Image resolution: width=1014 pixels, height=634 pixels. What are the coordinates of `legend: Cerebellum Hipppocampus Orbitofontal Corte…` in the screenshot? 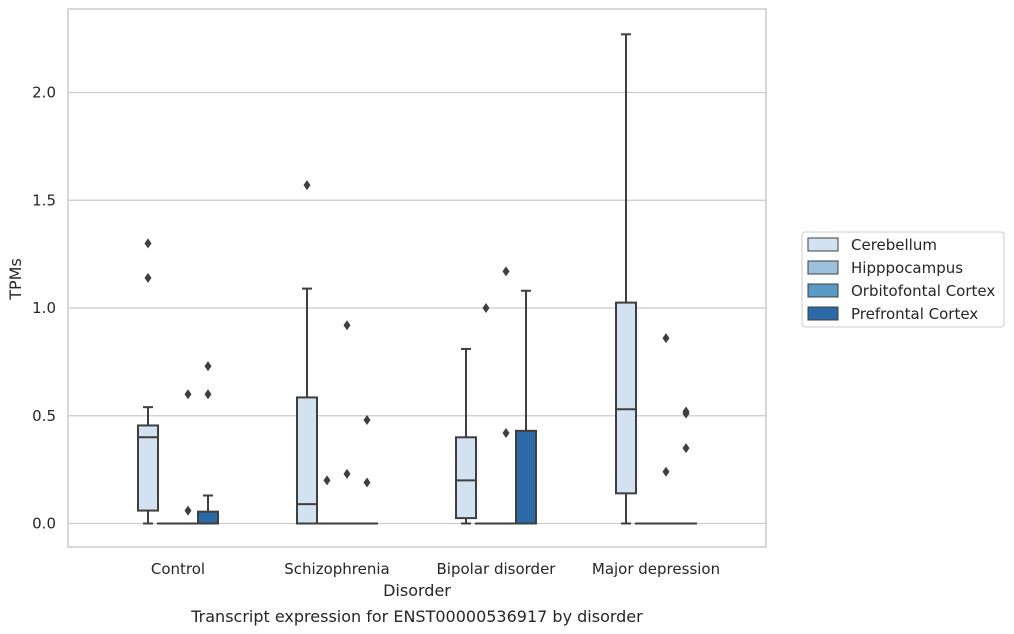 It's located at (903, 279).